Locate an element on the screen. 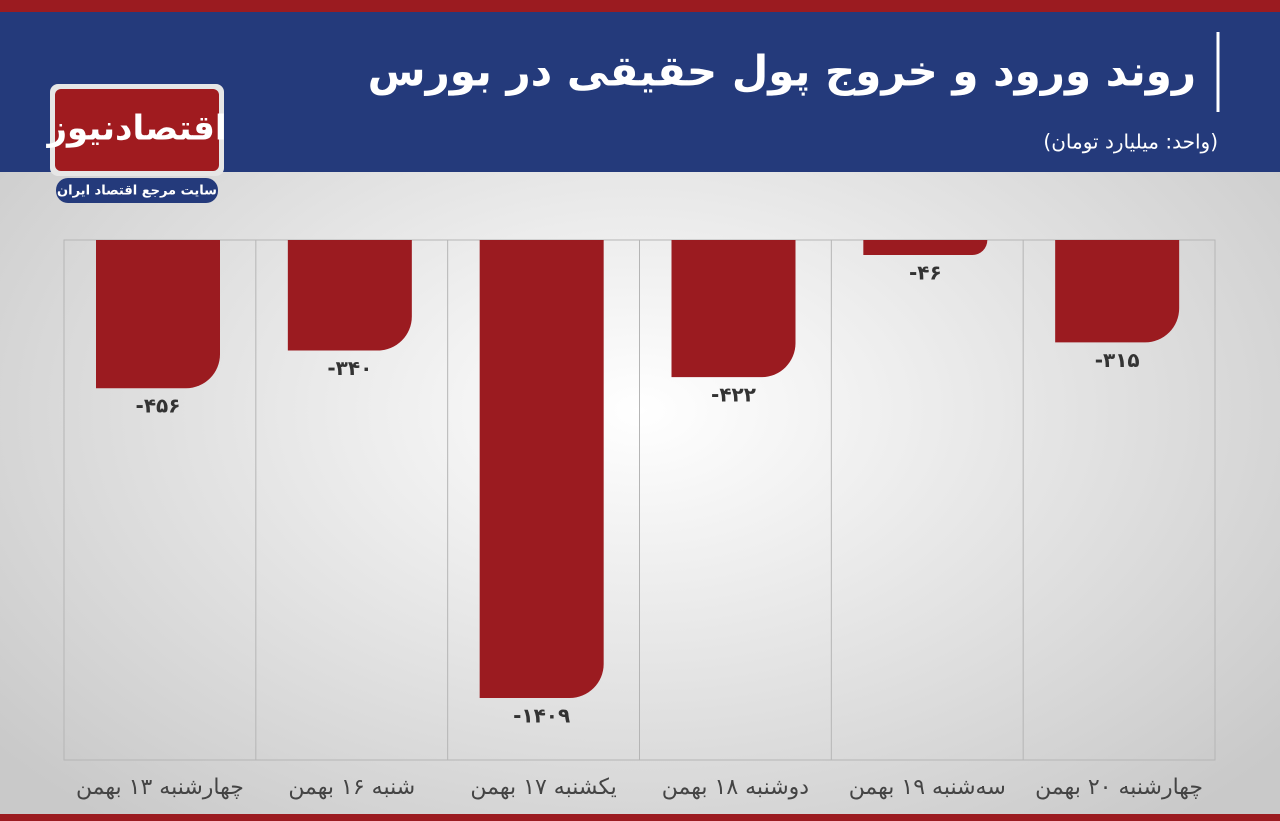  value-label: -۳۱۵ is located at coordinates (1117, 360).